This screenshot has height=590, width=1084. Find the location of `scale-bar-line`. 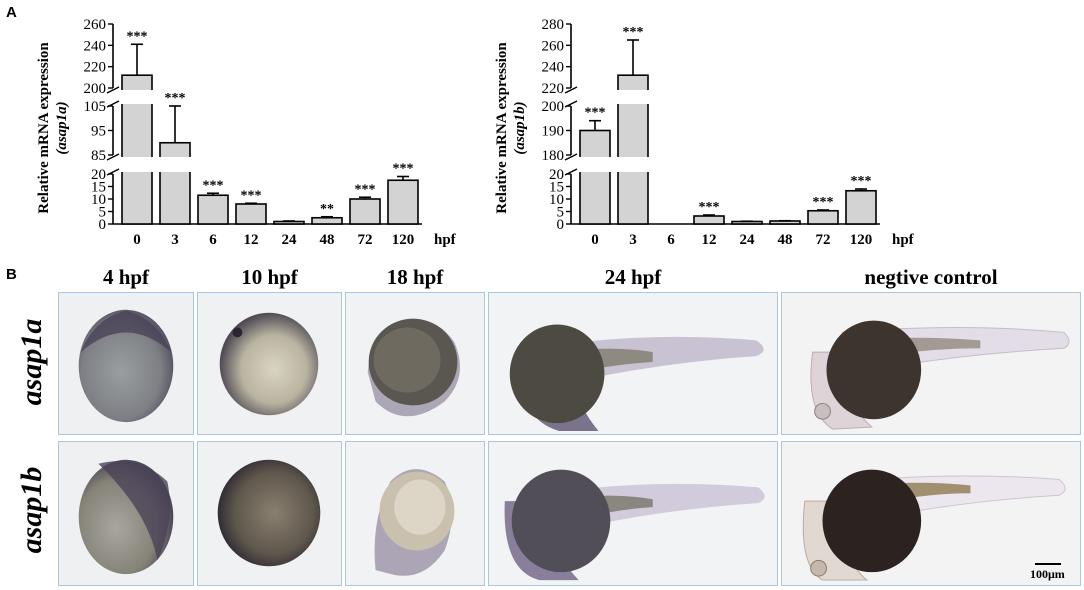

scale-bar-line is located at coordinates (1048, 564).